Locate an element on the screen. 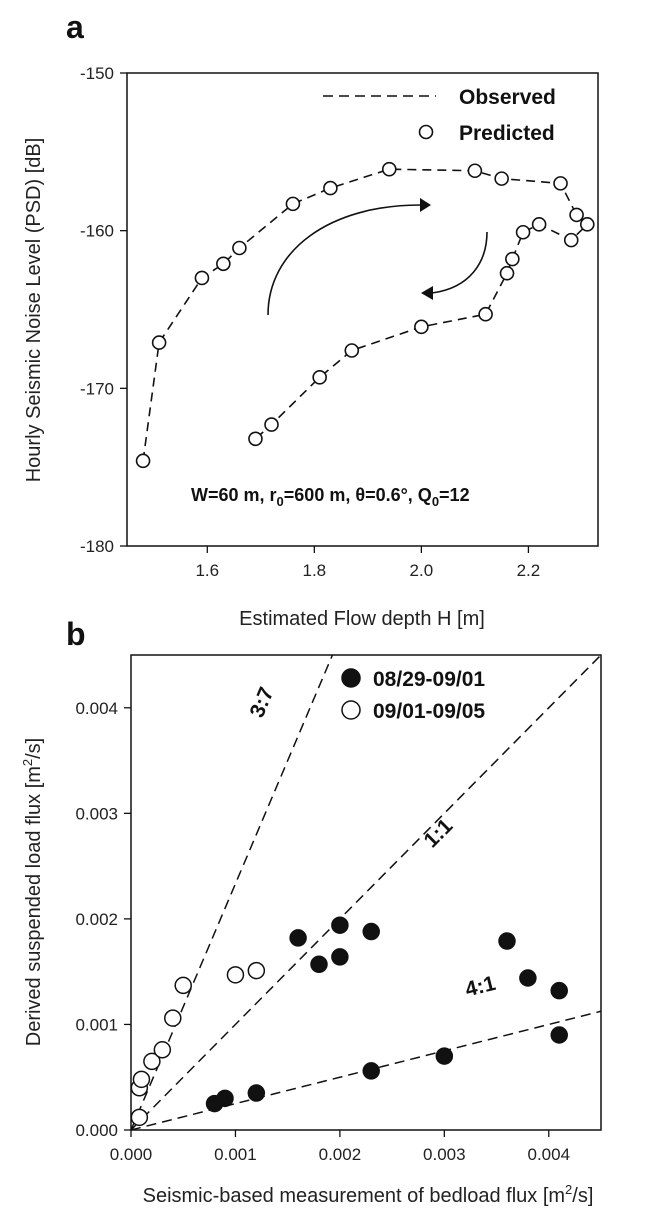 The height and width of the screenshot is (1215, 652). ratio-label-4-1: 4:1 is located at coordinates (480, 987).